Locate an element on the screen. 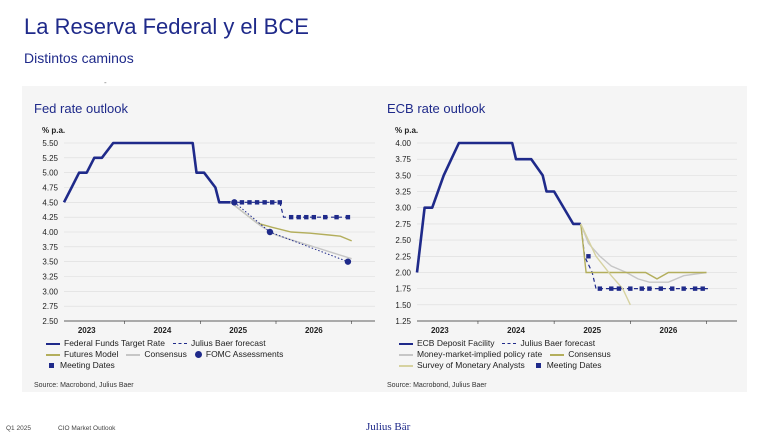 Image resolution: width=770 pixels, height=439 pixels. footer-publication: CIO Market Outlook is located at coordinates (87, 428).